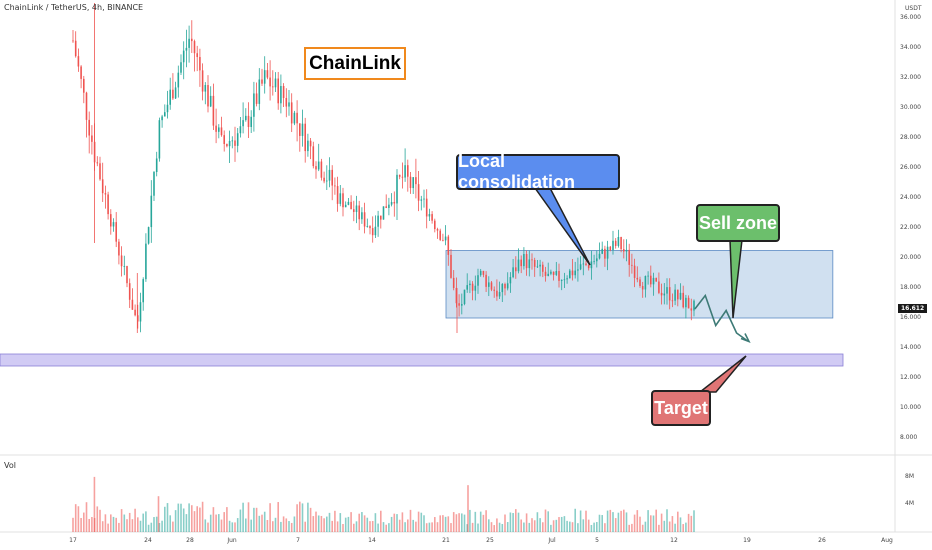 The height and width of the screenshot is (550, 932). I want to click on price-tick-label: 22.000, so click(910, 227).